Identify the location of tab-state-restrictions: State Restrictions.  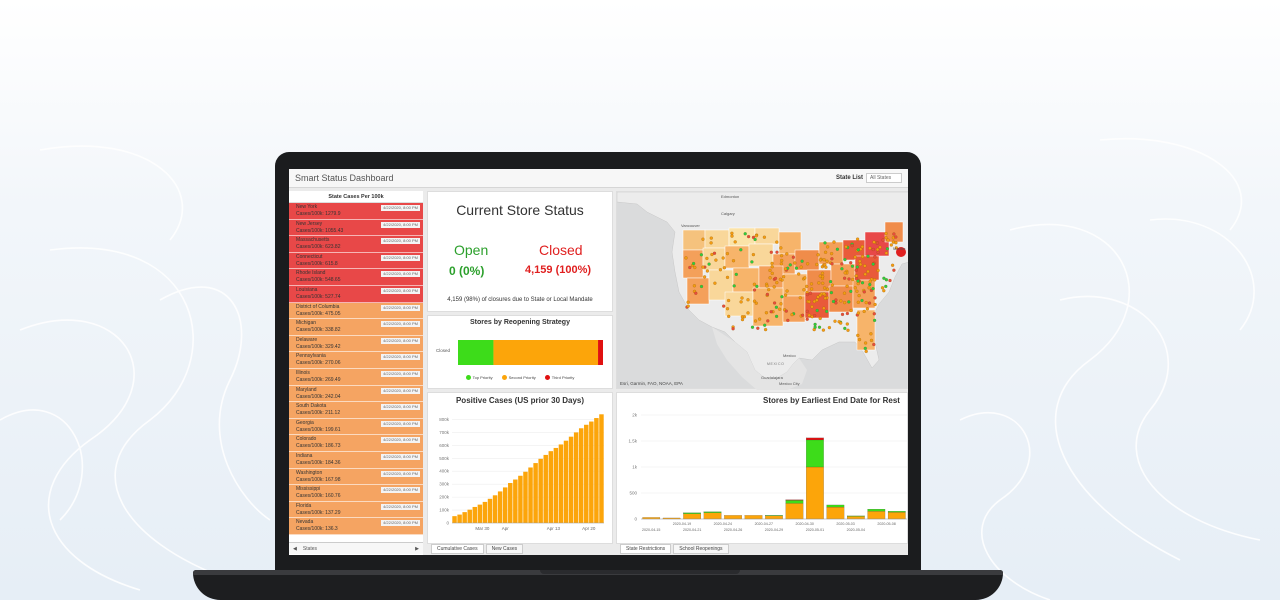
(646, 549).